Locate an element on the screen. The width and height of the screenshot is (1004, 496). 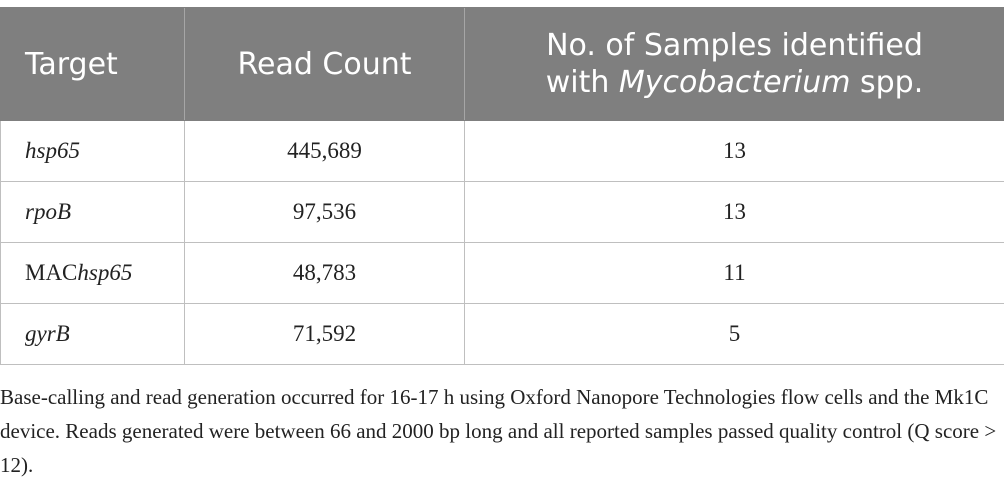
target-cell: rpoB is located at coordinates (92, 212).